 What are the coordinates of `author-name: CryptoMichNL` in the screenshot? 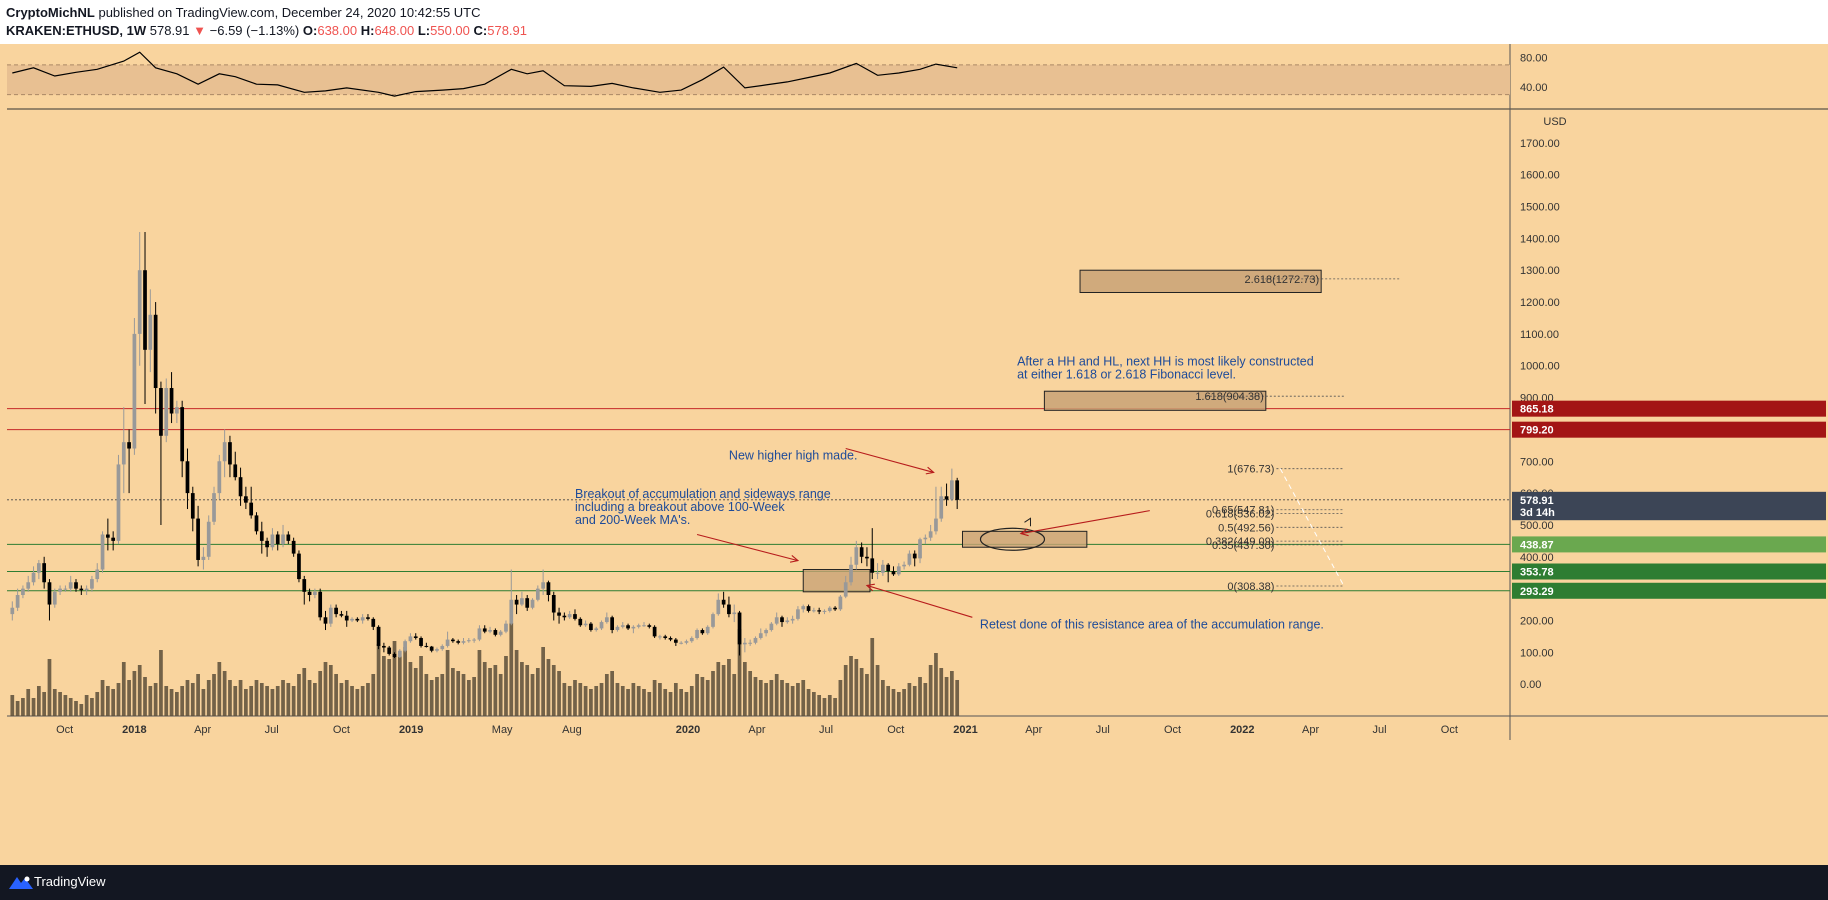 It's located at (50, 12).